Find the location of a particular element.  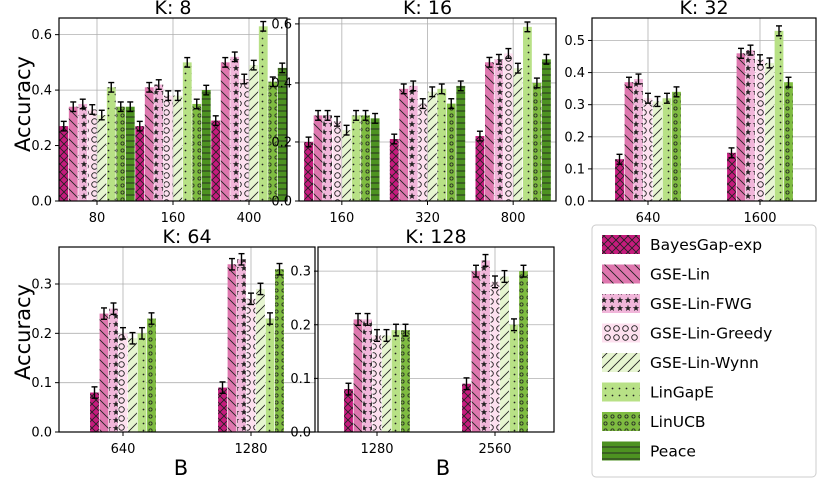

x-tick-label: 1600 is located at coordinates (759, 218).